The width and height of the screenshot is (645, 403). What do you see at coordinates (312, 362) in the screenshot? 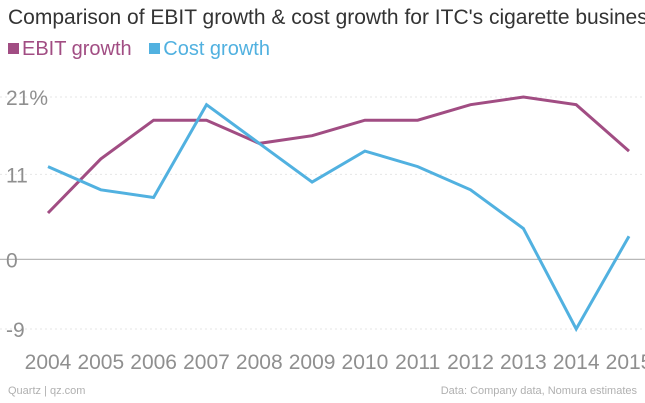
I see `x-tick-label: 2009` at bounding box center [312, 362].